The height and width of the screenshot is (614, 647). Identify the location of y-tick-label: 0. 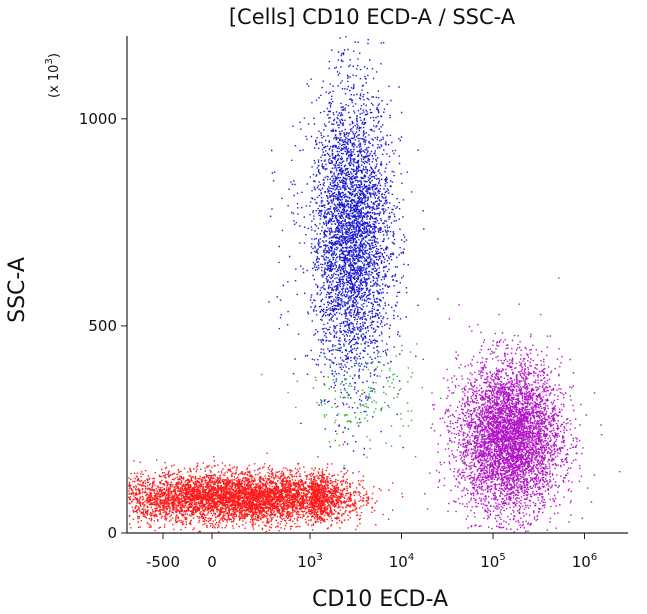
(112, 533).